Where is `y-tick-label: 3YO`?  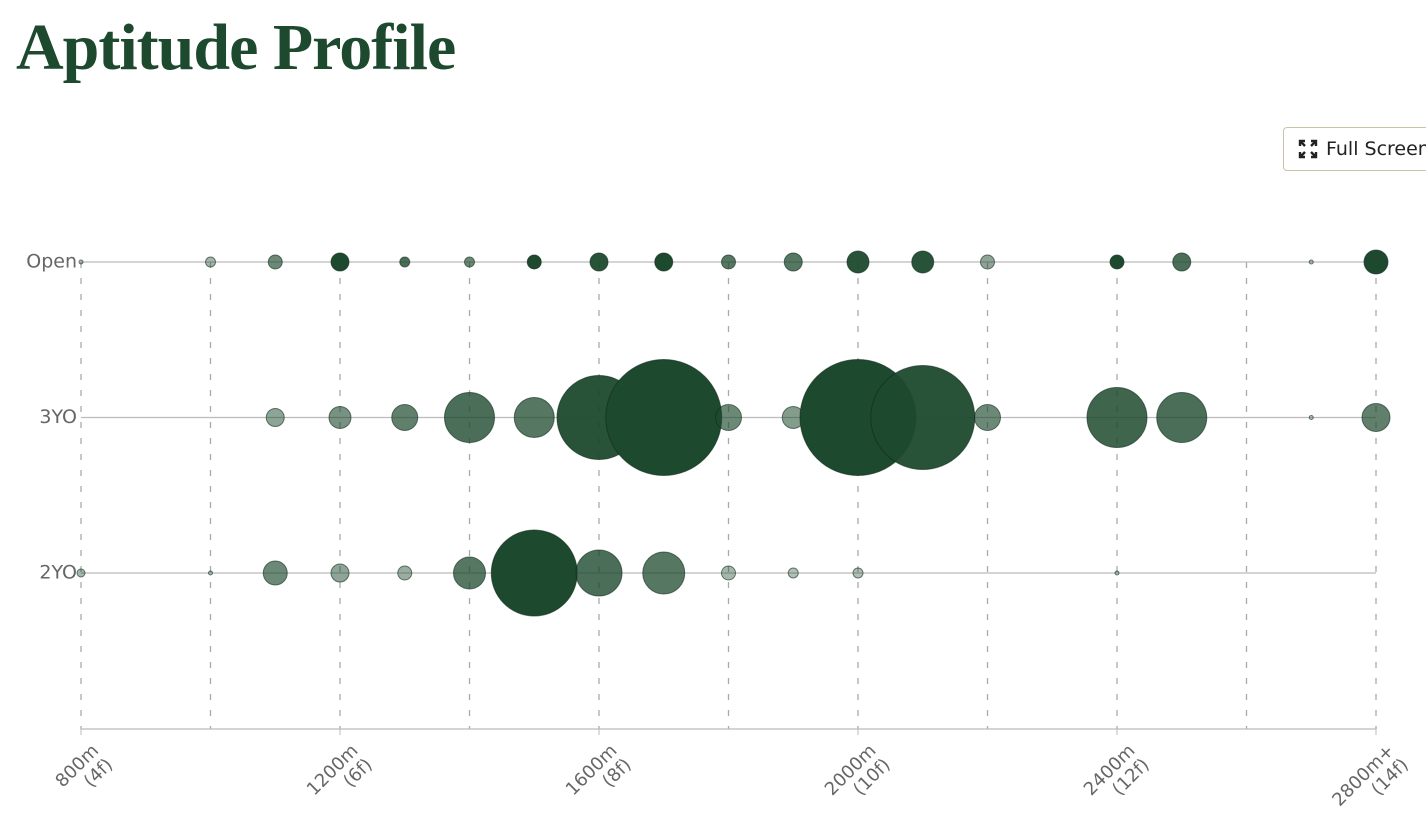 y-tick-label: 3YO is located at coordinates (58, 417).